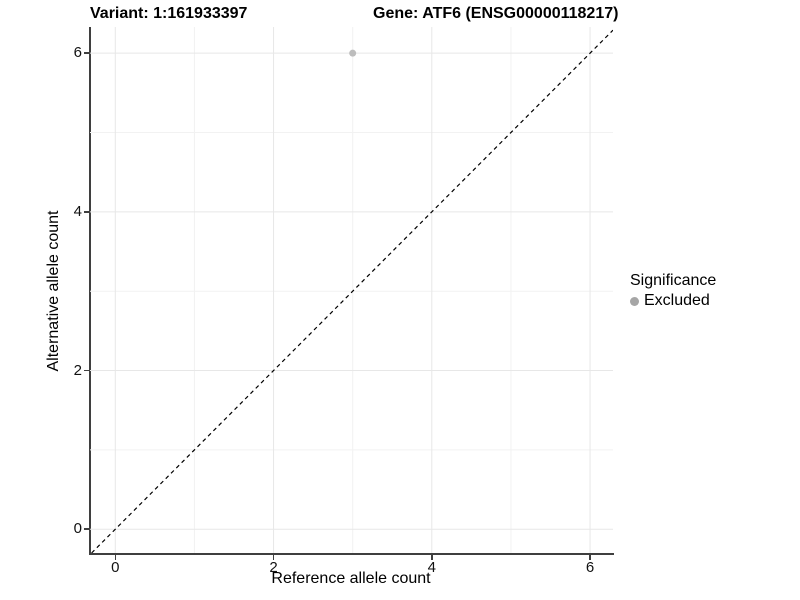 The height and width of the screenshot is (600, 800). What do you see at coordinates (273, 567) in the screenshot?
I see `x-tick-label: 2` at bounding box center [273, 567].